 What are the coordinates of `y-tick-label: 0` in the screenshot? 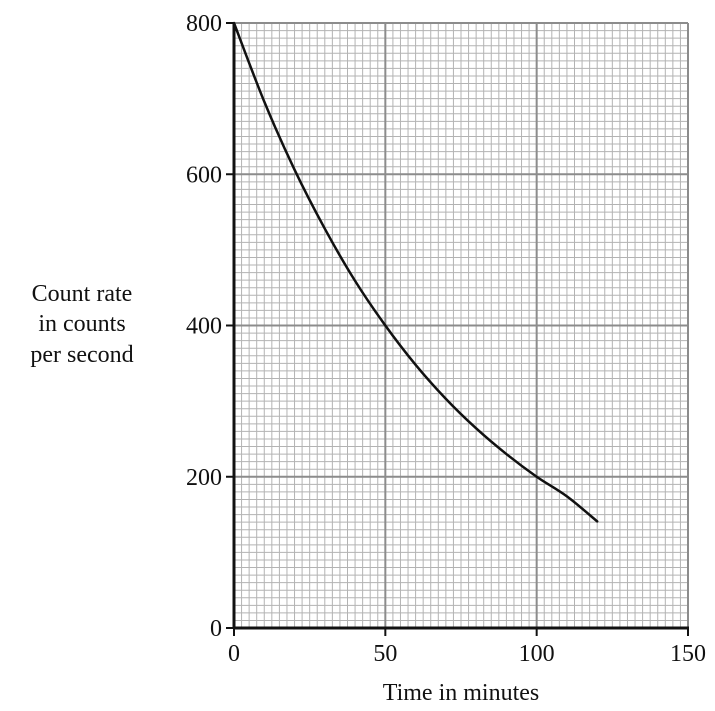 It's located at (216, 629).